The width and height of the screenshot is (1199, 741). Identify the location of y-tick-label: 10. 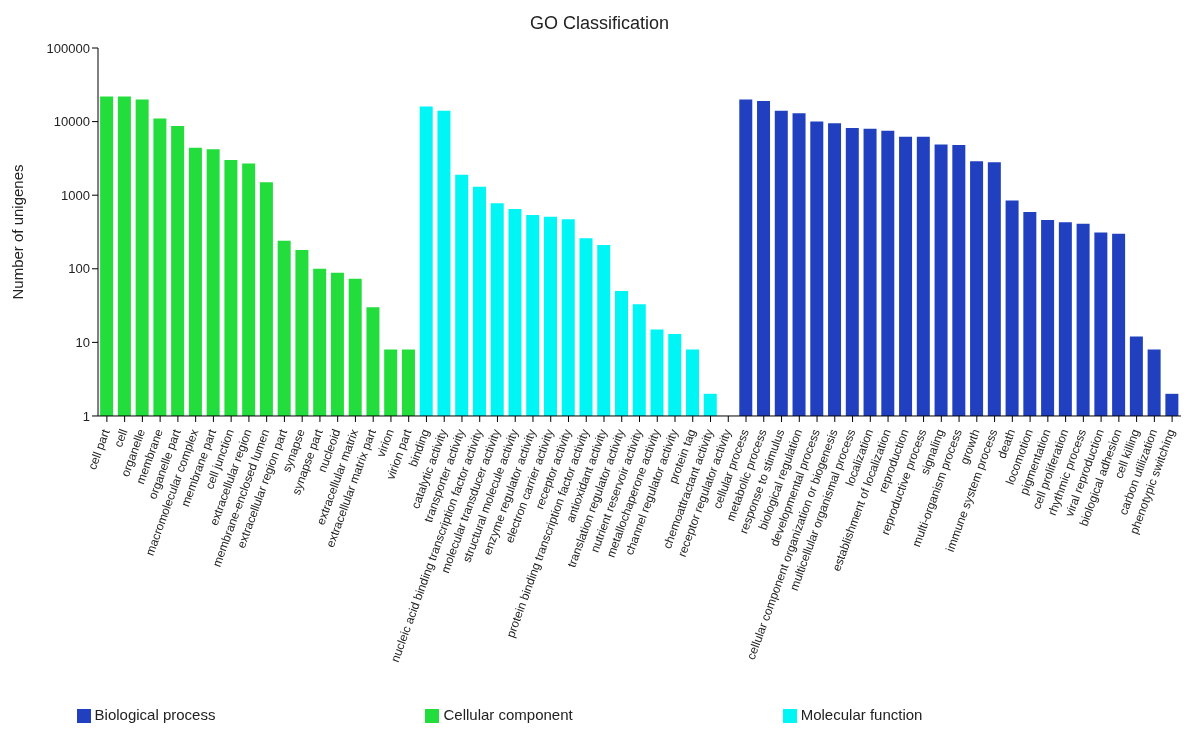
(82, 342).